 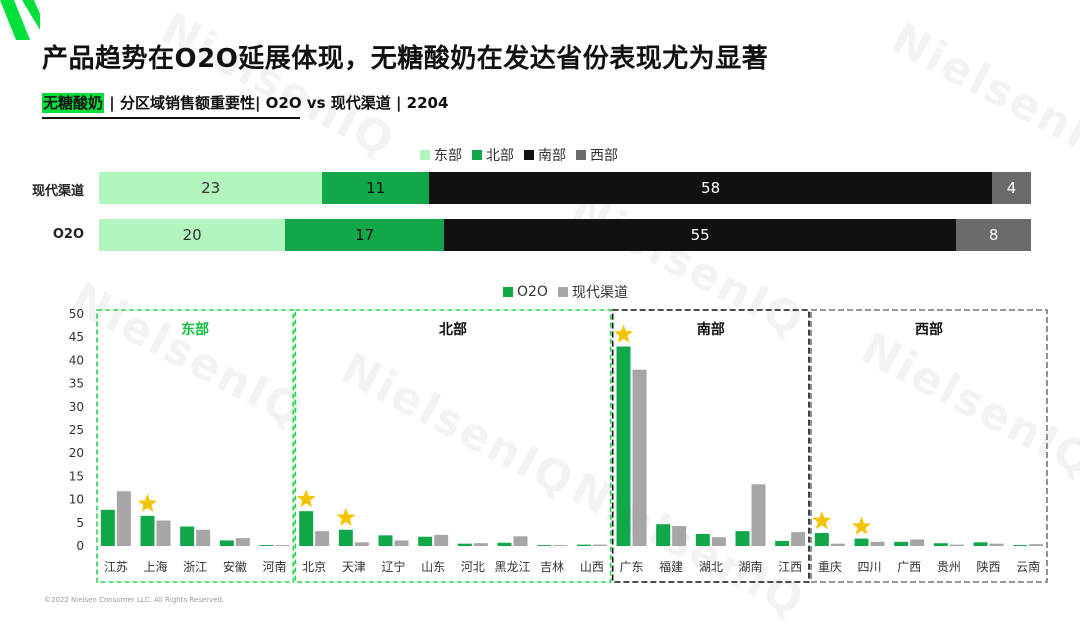 What do you see at coordinates (473, 567) in the screenshot?
I see `x-tick-label: 河北` at bounding box center [473, 567].